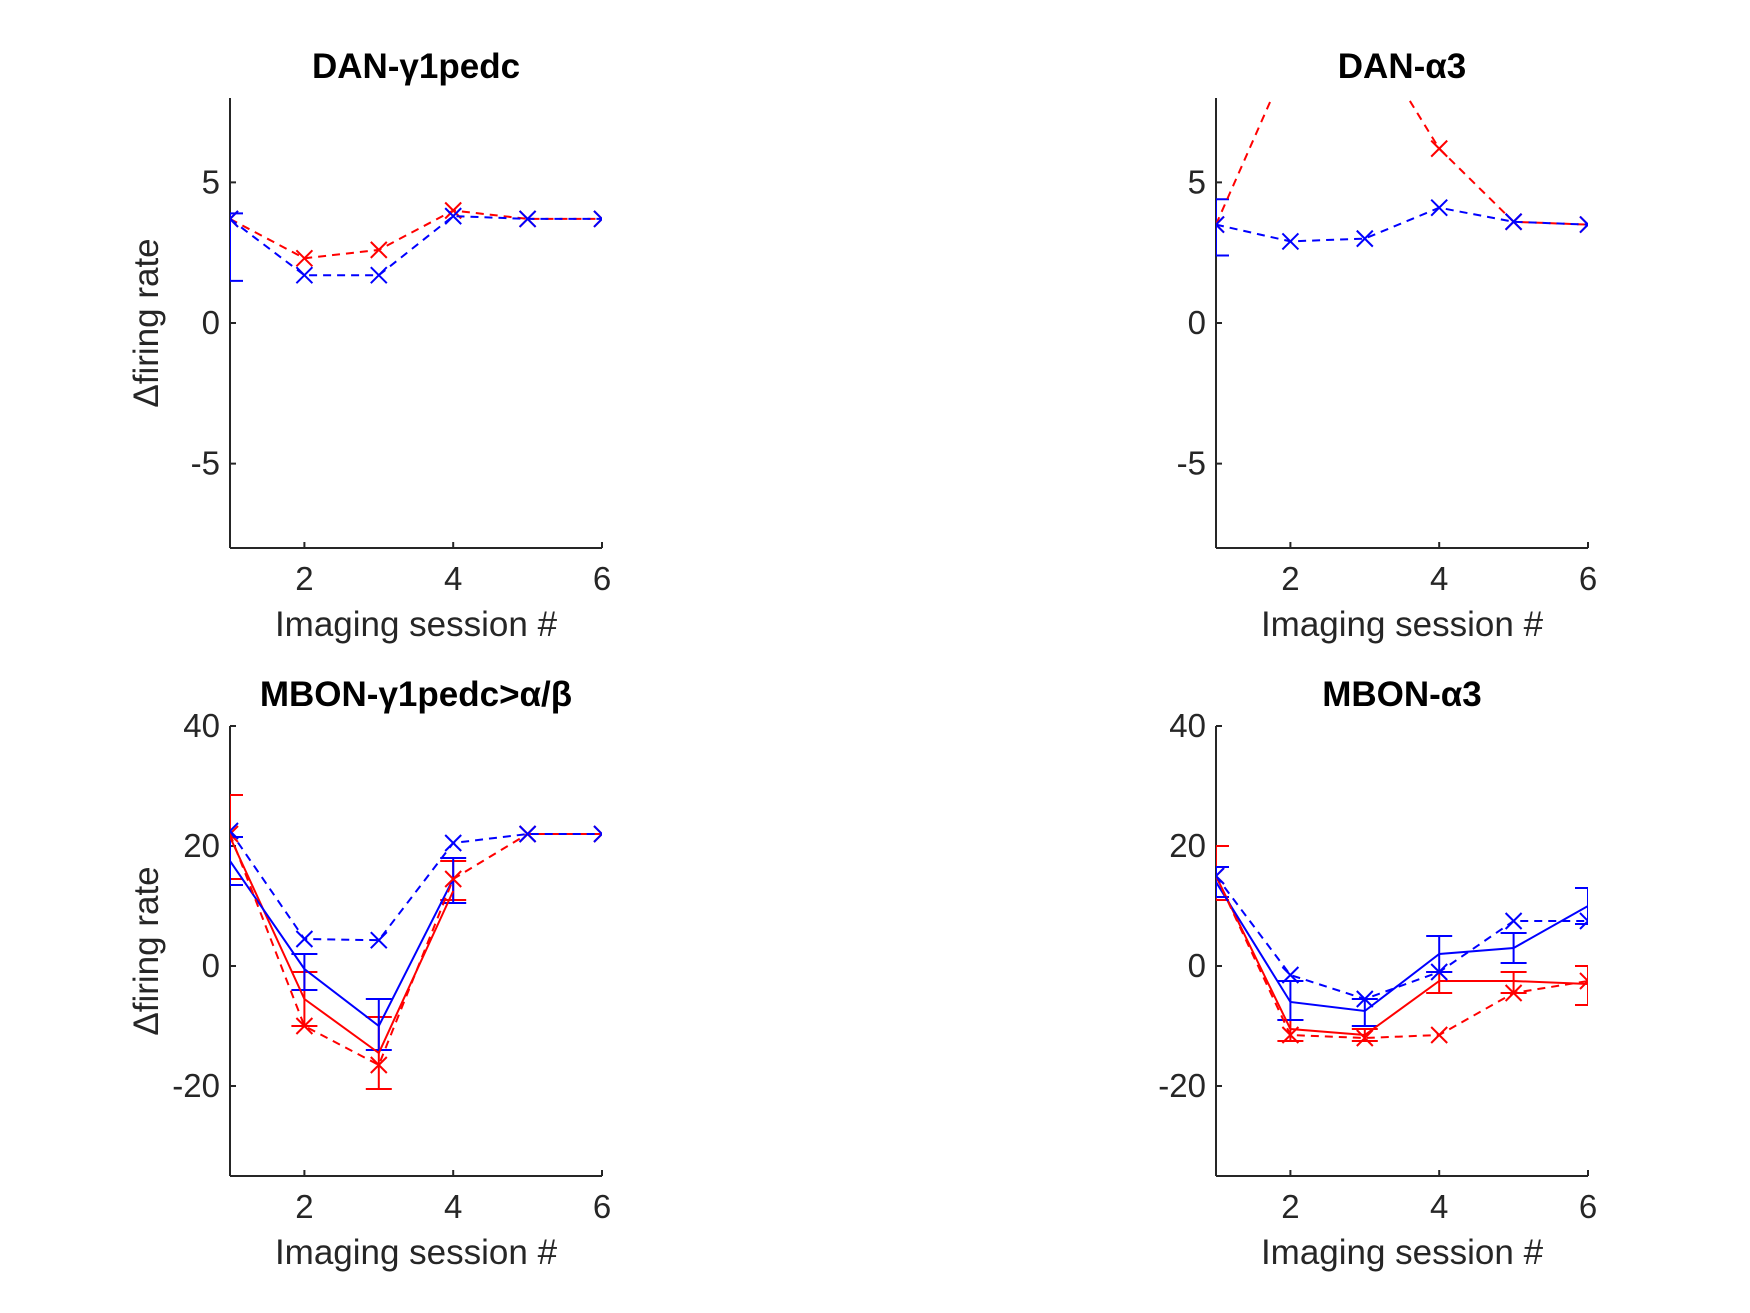 This screenshot has height=1313, width=1750. I want to click on panel-p2: 2 4 6 -5 0 5 DAN-α3 Imaging session #, so click(1387, 345).